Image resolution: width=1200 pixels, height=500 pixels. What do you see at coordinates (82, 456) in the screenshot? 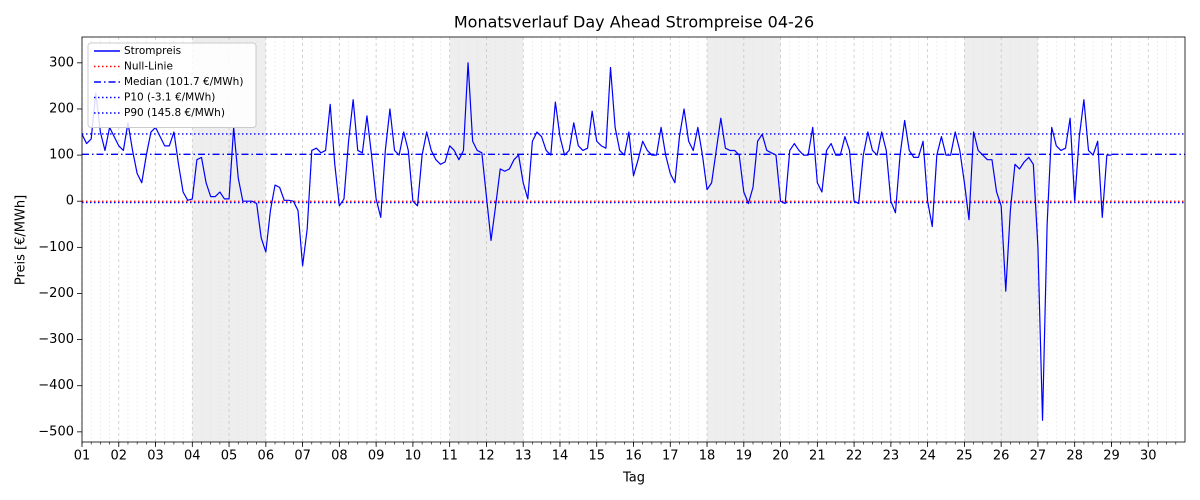
I see `x-tick-label: 01` at bounding box center [82, 456].